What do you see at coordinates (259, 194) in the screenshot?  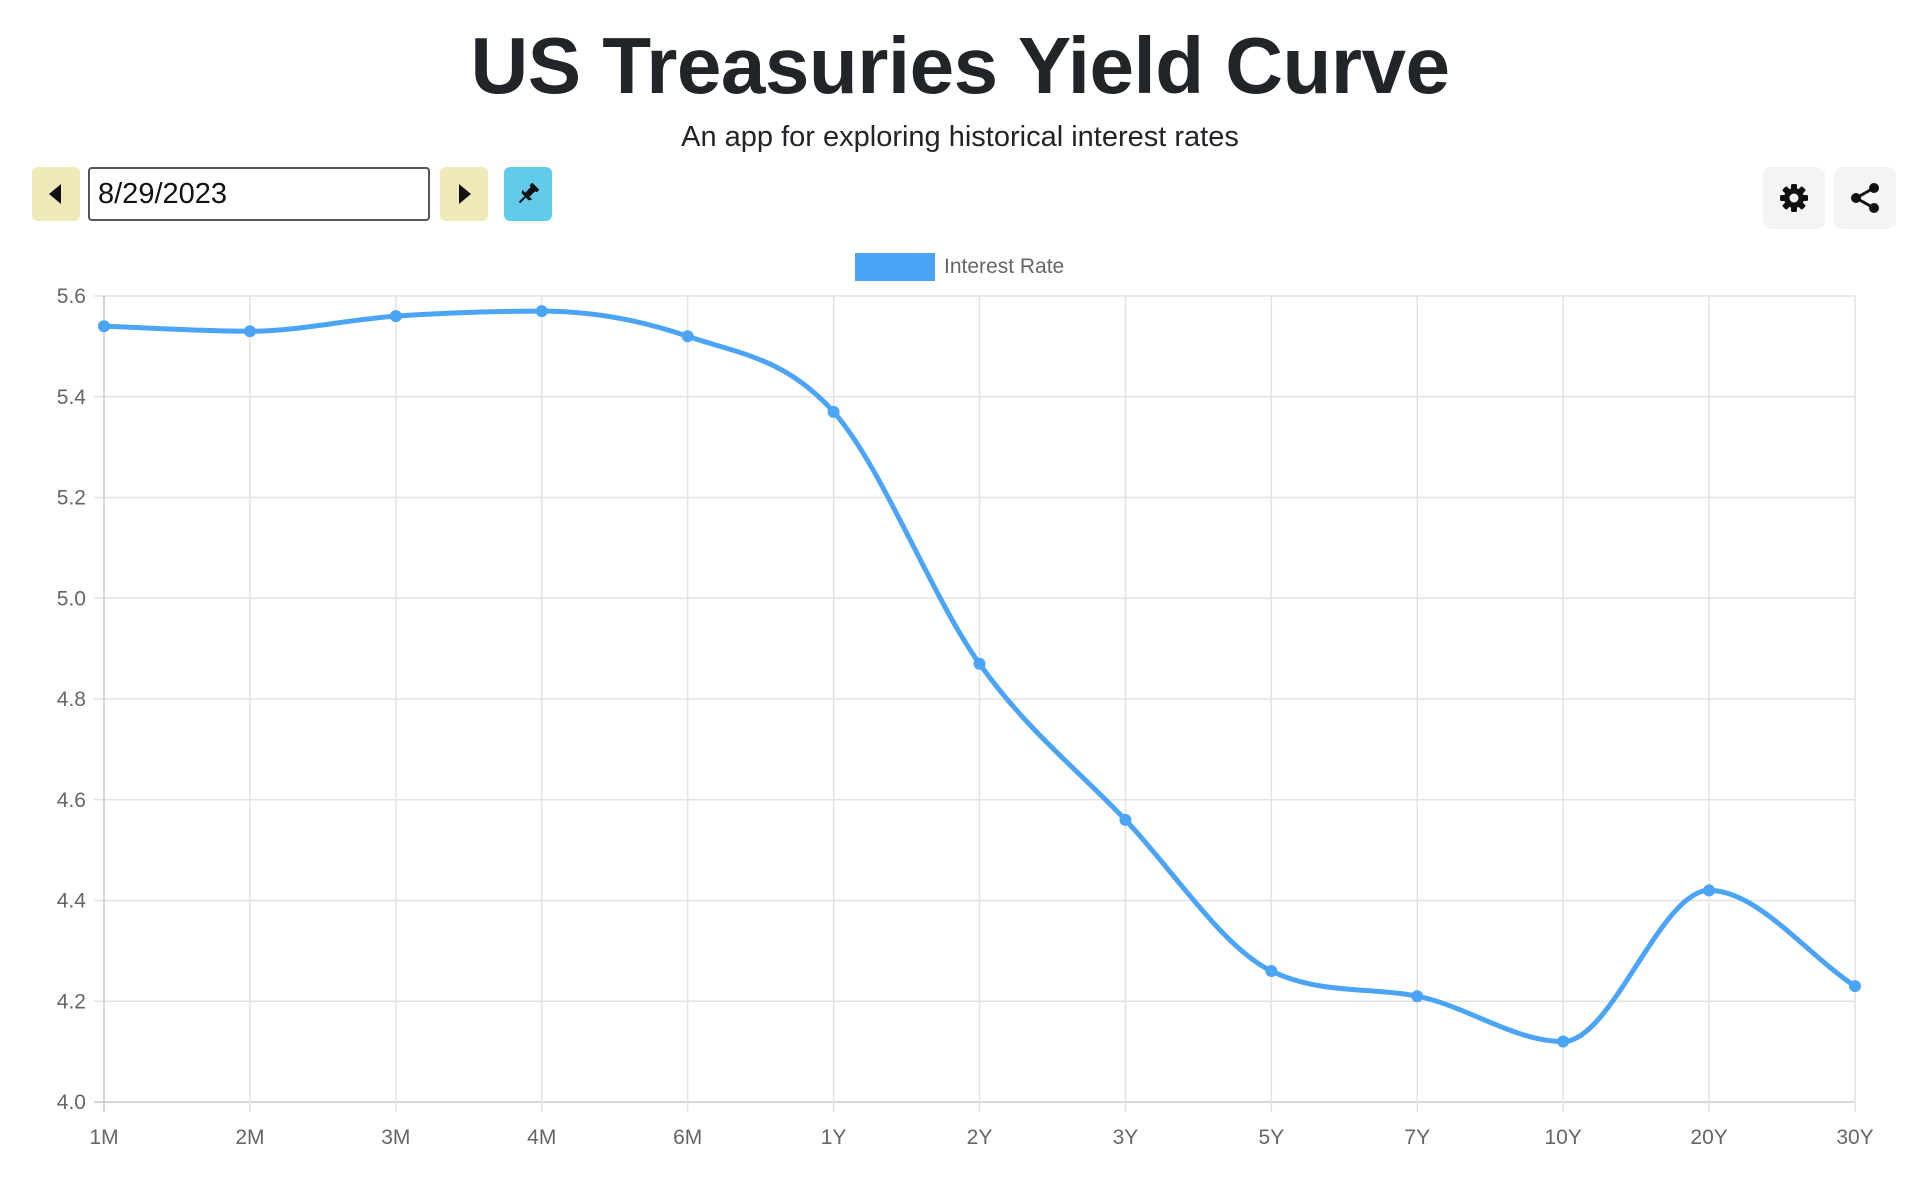 I see `date-input` at bounding box center [259, 194].